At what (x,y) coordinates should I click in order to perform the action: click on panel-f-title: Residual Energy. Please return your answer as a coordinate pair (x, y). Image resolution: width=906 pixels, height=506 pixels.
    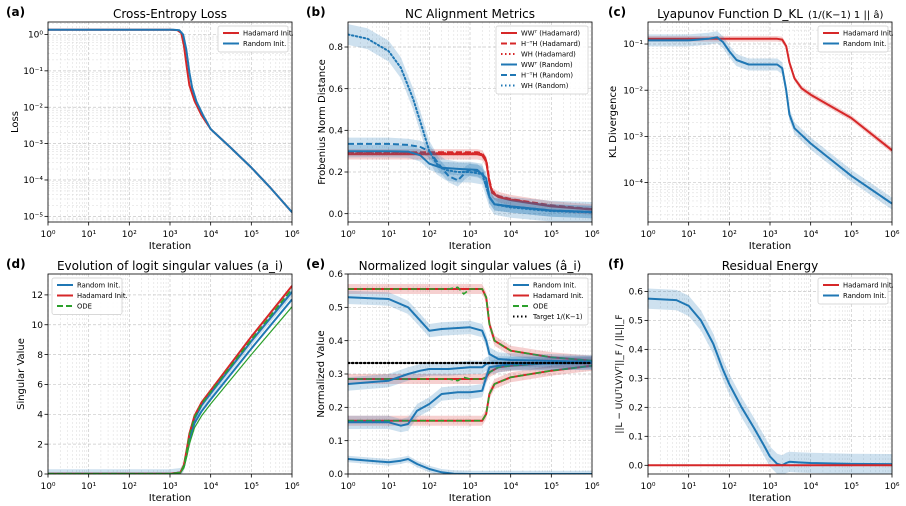
    Looking at the image, I should click on (770, 266).